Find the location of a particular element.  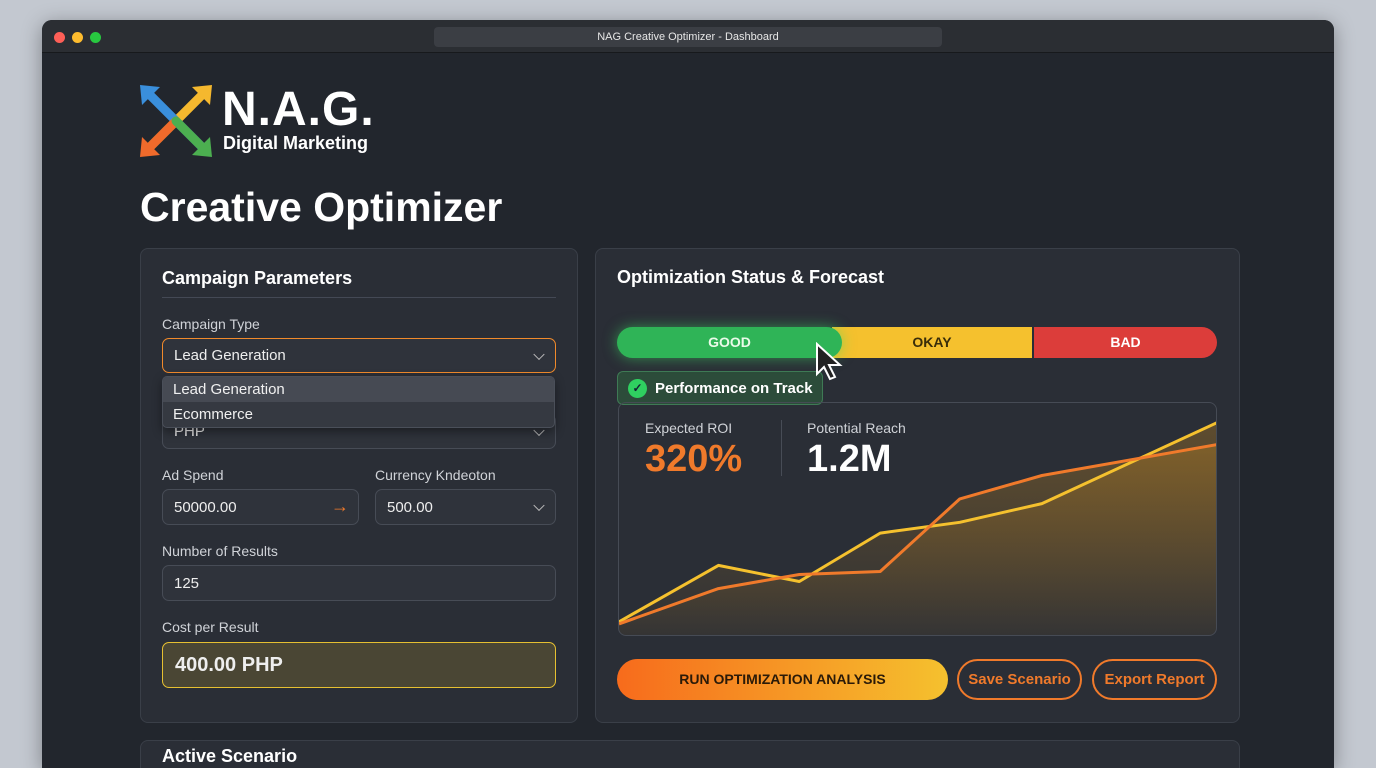

option-ecommerce: Ecommerce is located at coordinates (213, 414).